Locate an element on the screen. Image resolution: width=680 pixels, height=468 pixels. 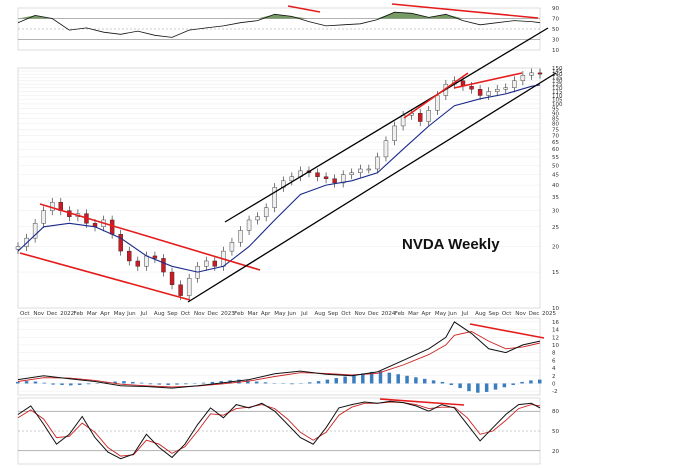
x-tick-label: 2022 is located at coordinates (67, 314).